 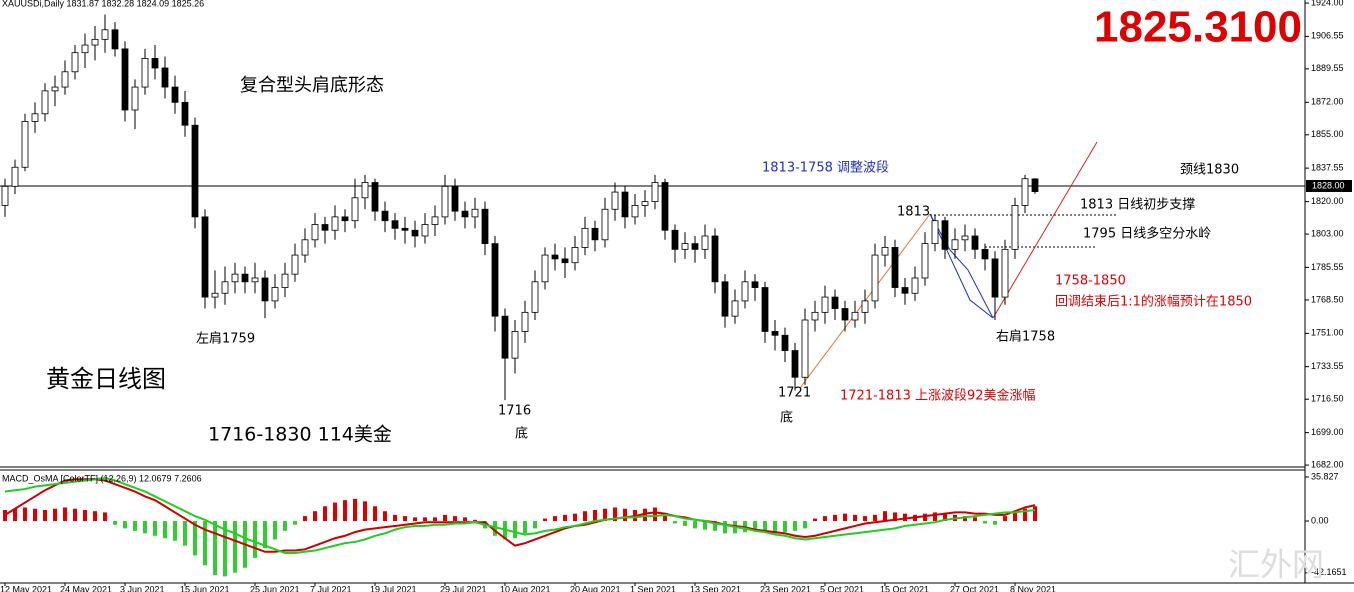 I want to click on x-tick-label: 24 May 2021, so click(x=86, y=588).